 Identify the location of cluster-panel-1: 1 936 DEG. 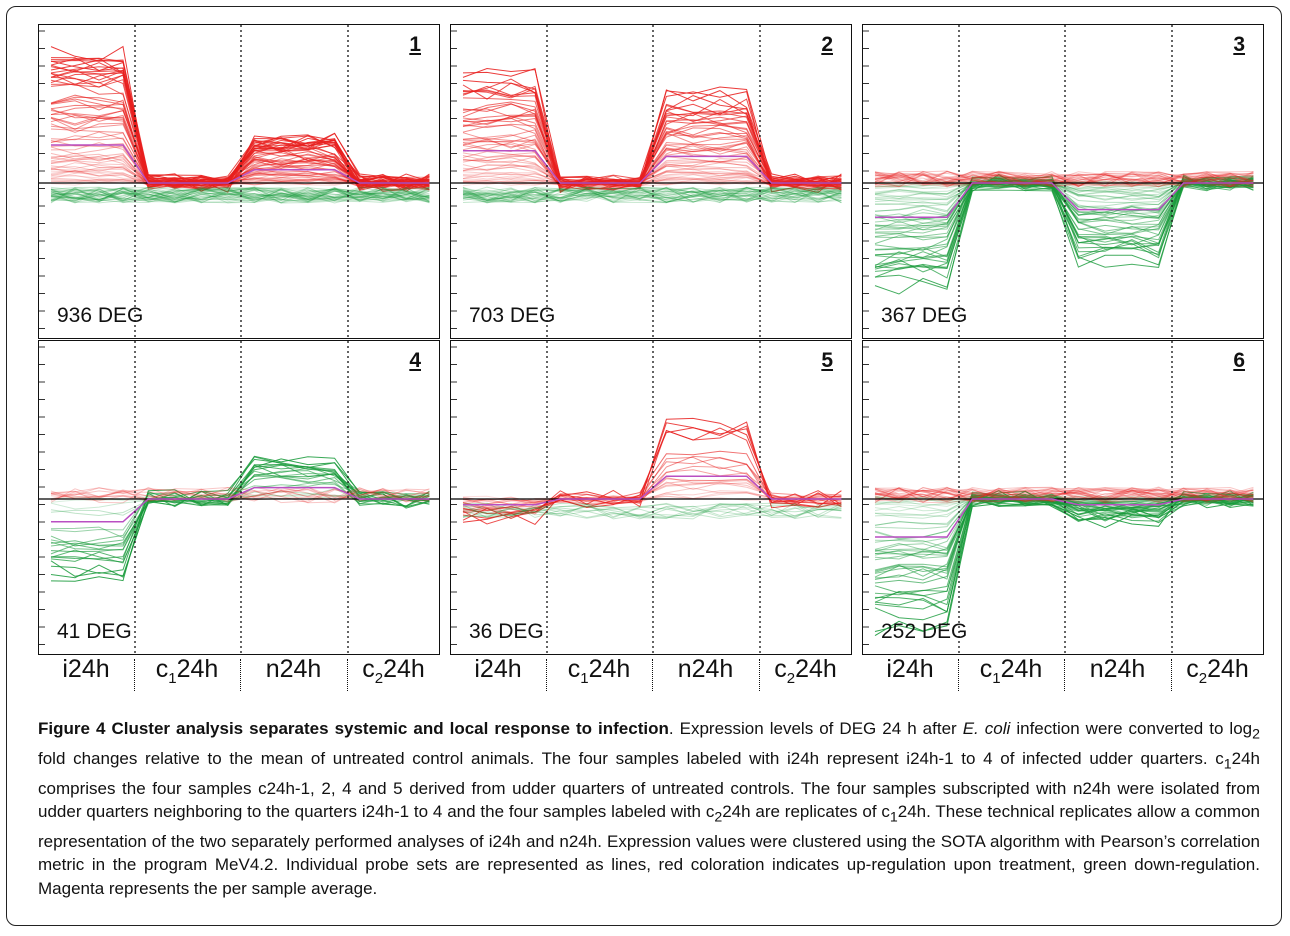
(239, 181).